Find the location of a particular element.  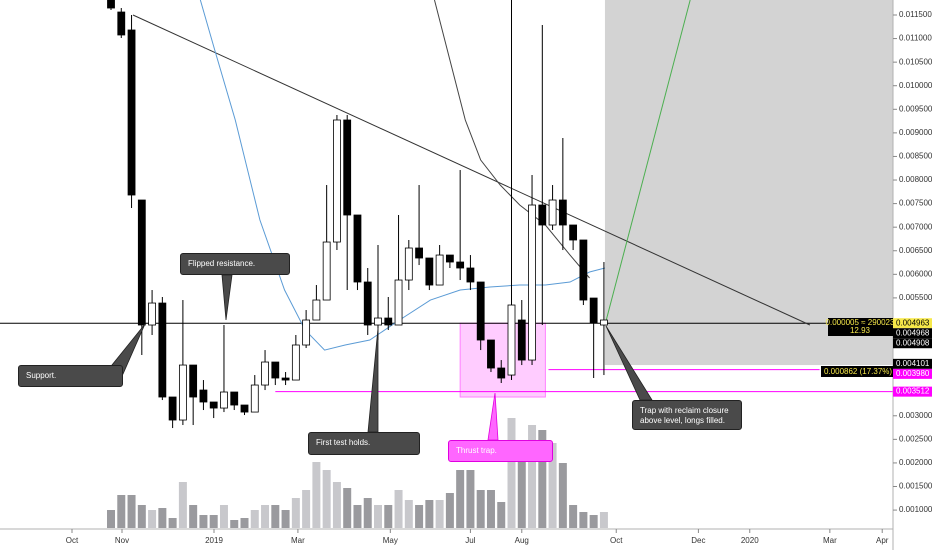

x-tick-label: May is located at coordinates (390, 540).